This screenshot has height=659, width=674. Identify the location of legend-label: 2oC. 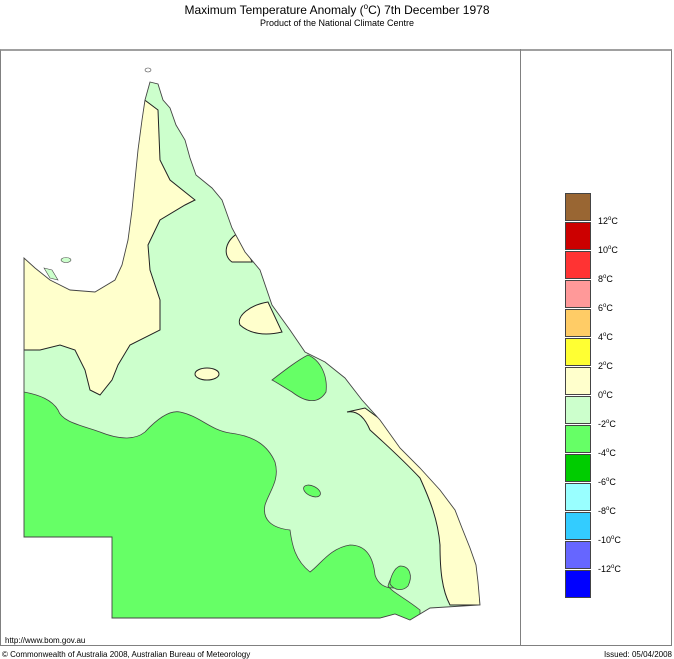
(605, 366).